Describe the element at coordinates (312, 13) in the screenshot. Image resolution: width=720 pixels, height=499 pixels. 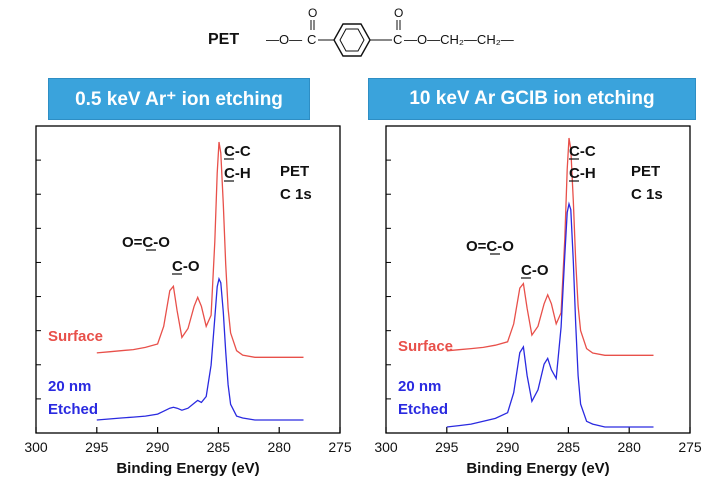
I see `structure-oxygen-1: O` at that location.